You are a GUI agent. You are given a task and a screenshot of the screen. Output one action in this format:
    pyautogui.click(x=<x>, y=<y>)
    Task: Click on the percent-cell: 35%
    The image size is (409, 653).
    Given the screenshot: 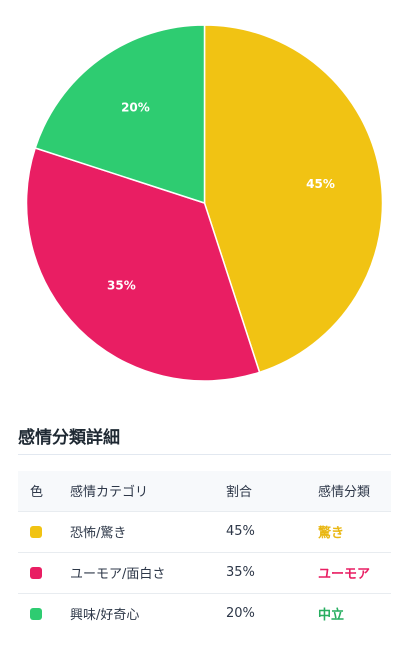 What is the action you would take?
    pyautogui.click(x=260, y=572)
    